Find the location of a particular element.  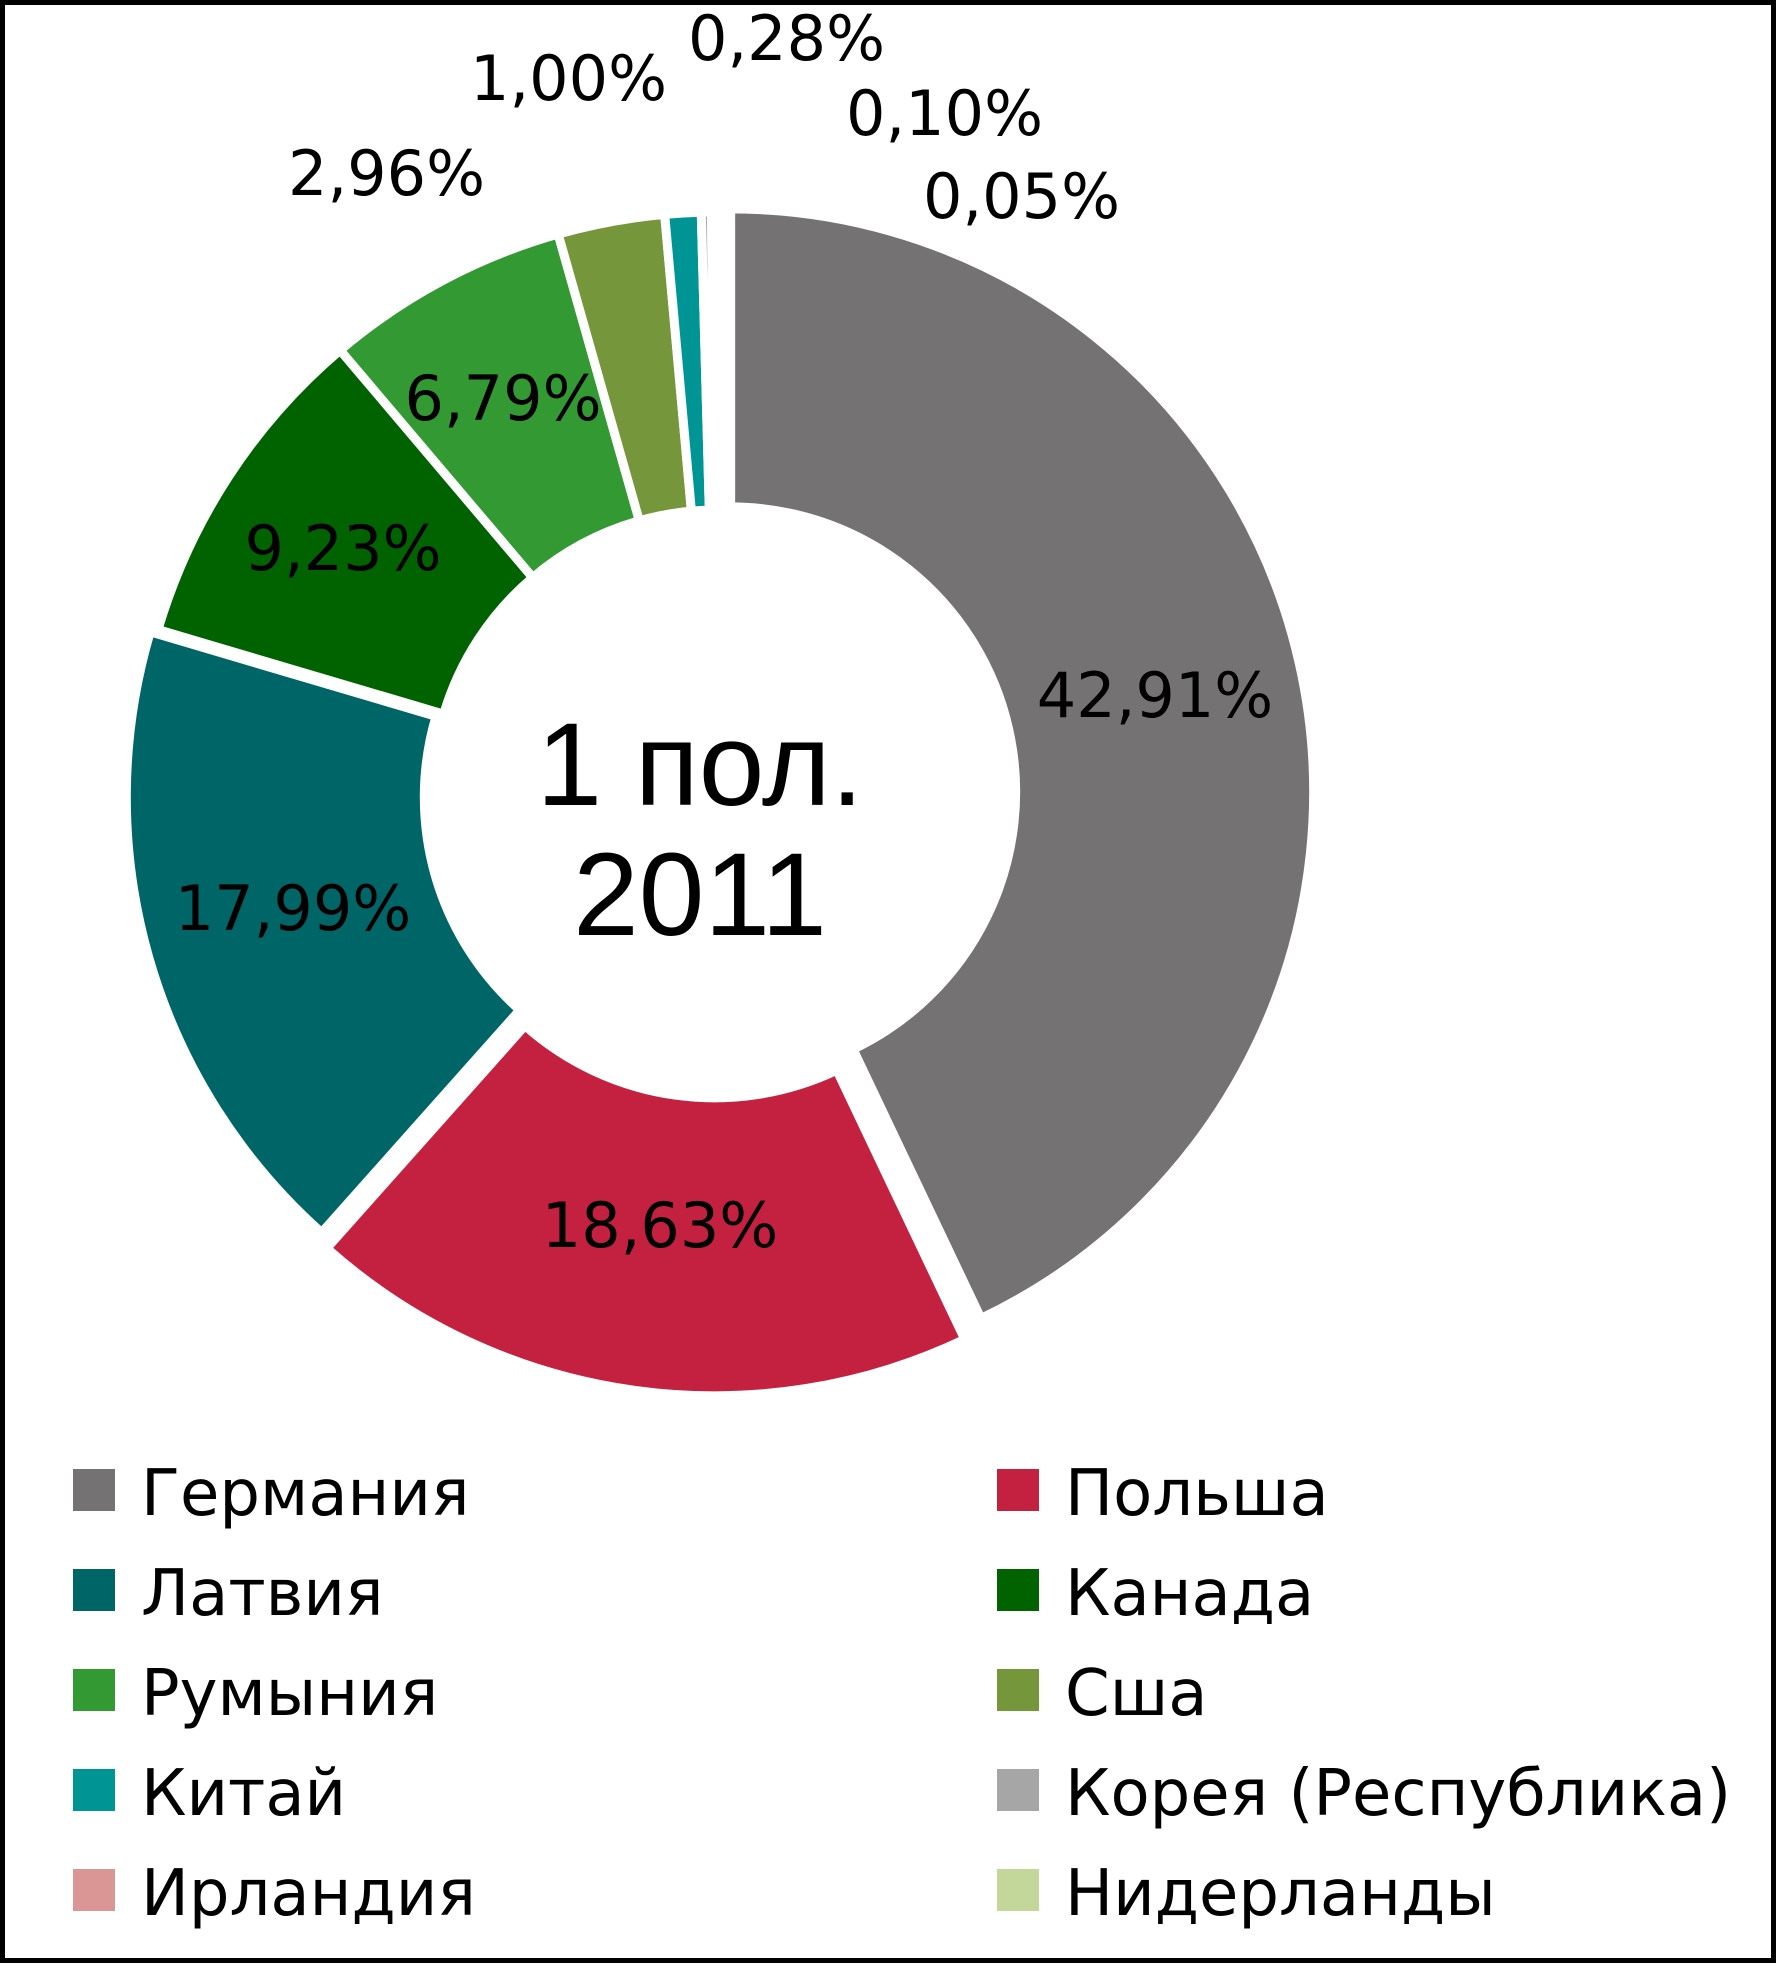

legend-item-ireland: Ирландия is located at coordinates (274, 1894).